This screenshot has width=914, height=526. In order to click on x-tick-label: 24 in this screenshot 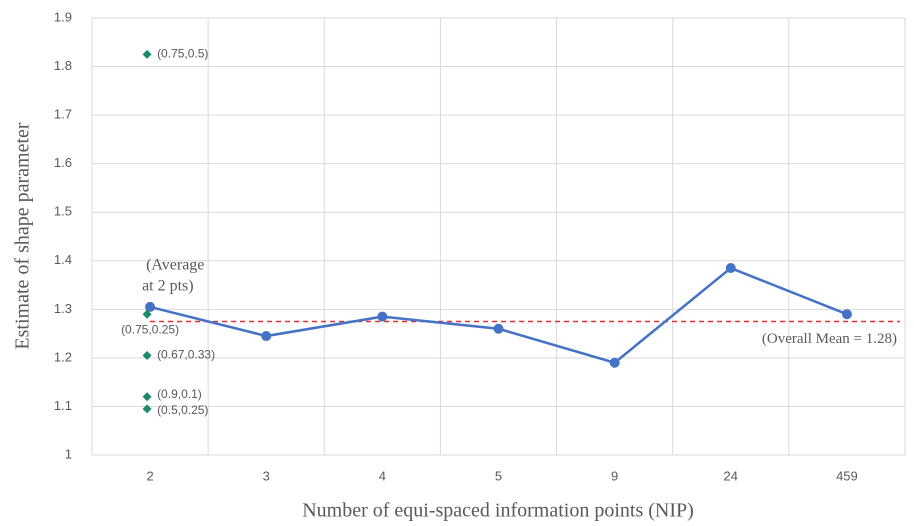, I will do `click(731, 475)`.